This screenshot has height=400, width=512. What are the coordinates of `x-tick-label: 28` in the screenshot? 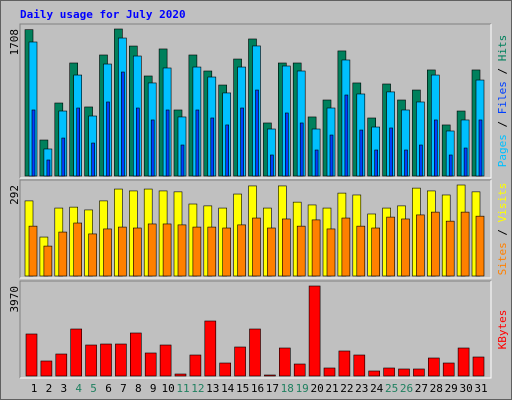 It's located at (436, 388).